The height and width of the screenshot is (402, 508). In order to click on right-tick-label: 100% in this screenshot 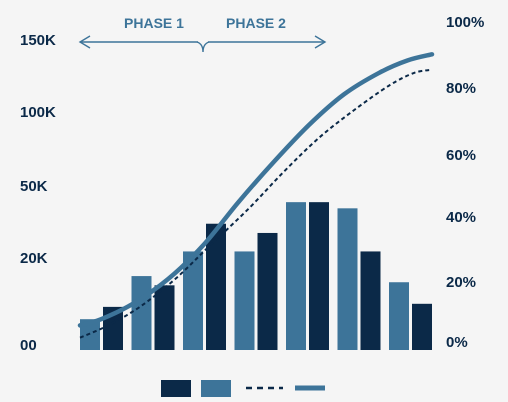, I will do `click(465, 22)`.